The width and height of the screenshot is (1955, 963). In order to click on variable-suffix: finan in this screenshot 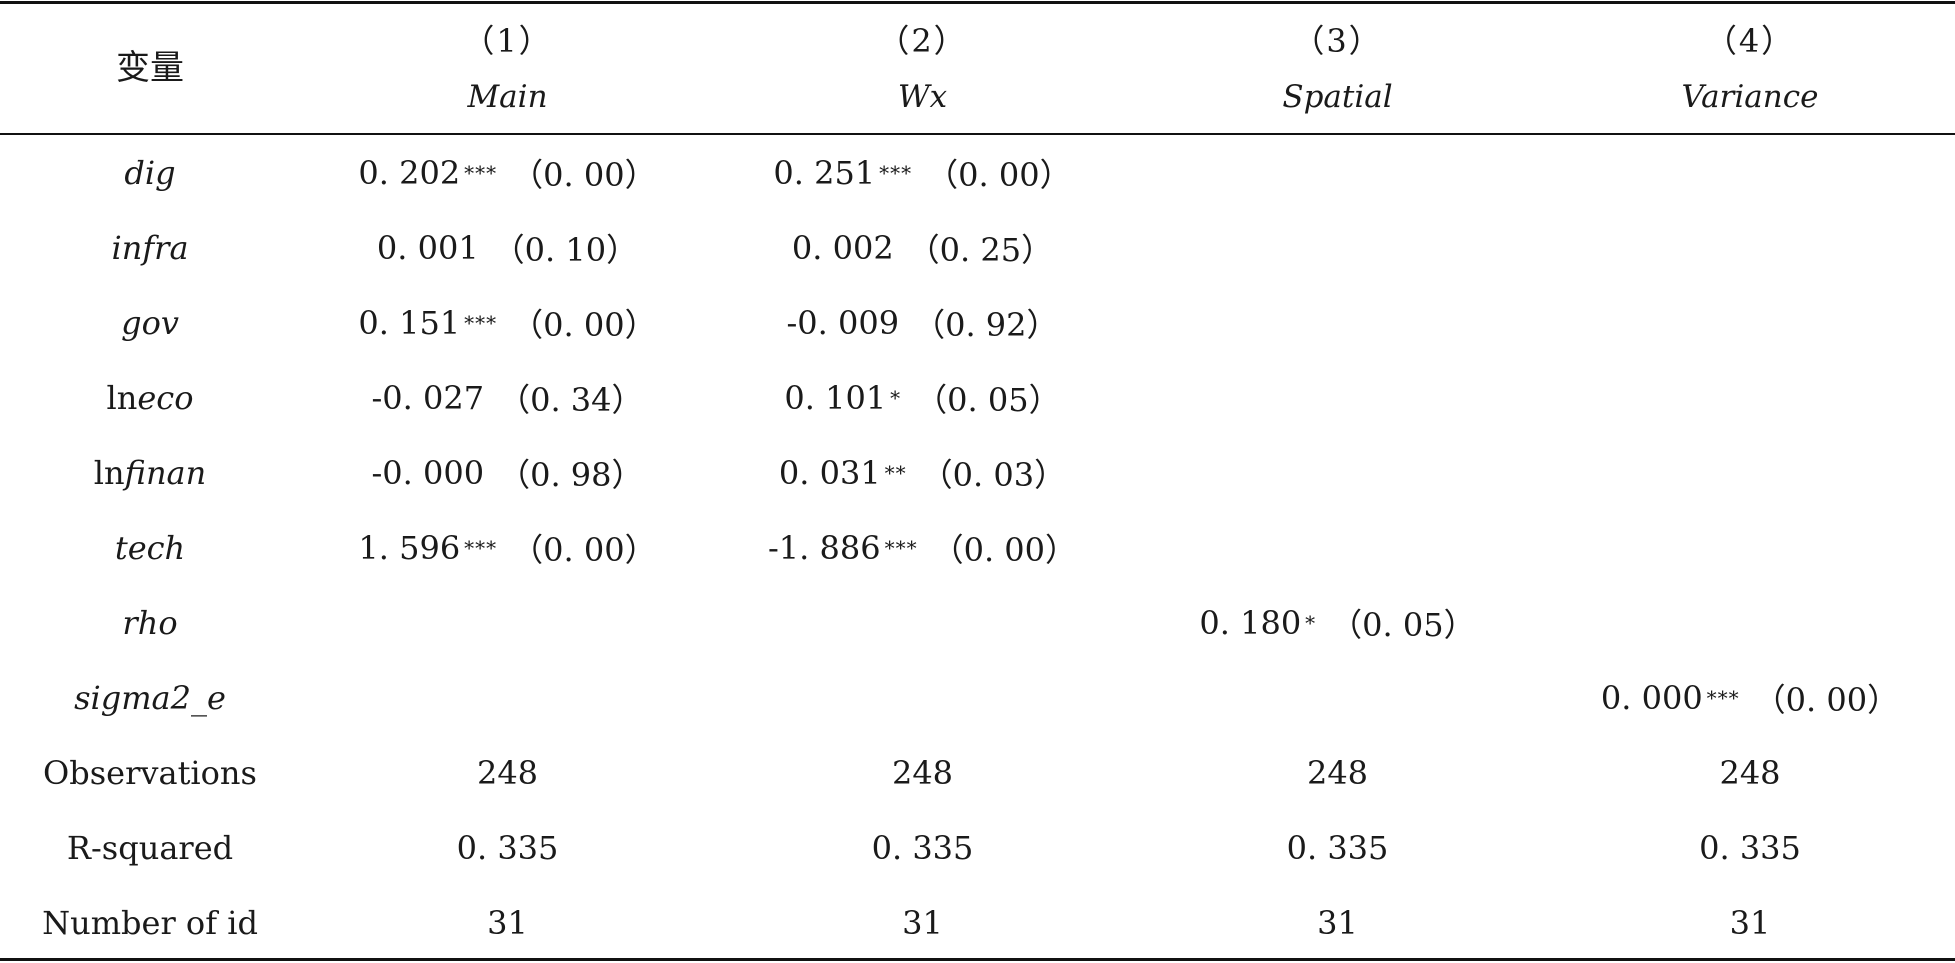, I will do `click(165, 472)`.